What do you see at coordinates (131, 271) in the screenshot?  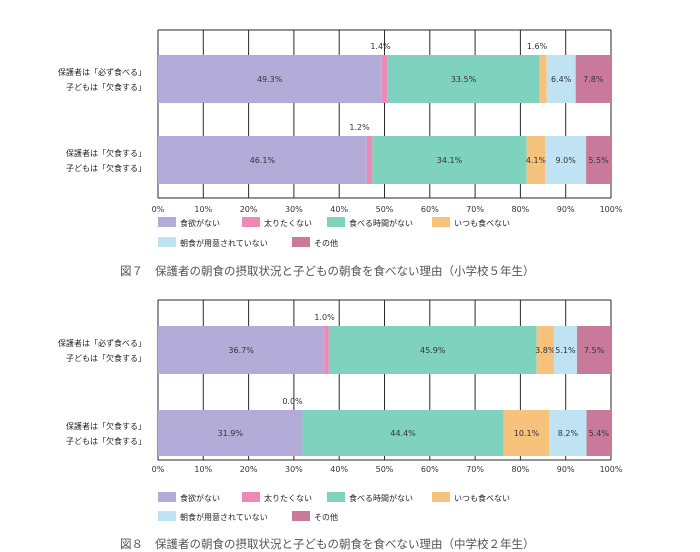 I see `caption-number: 図７` at bounding box center [131, 271].